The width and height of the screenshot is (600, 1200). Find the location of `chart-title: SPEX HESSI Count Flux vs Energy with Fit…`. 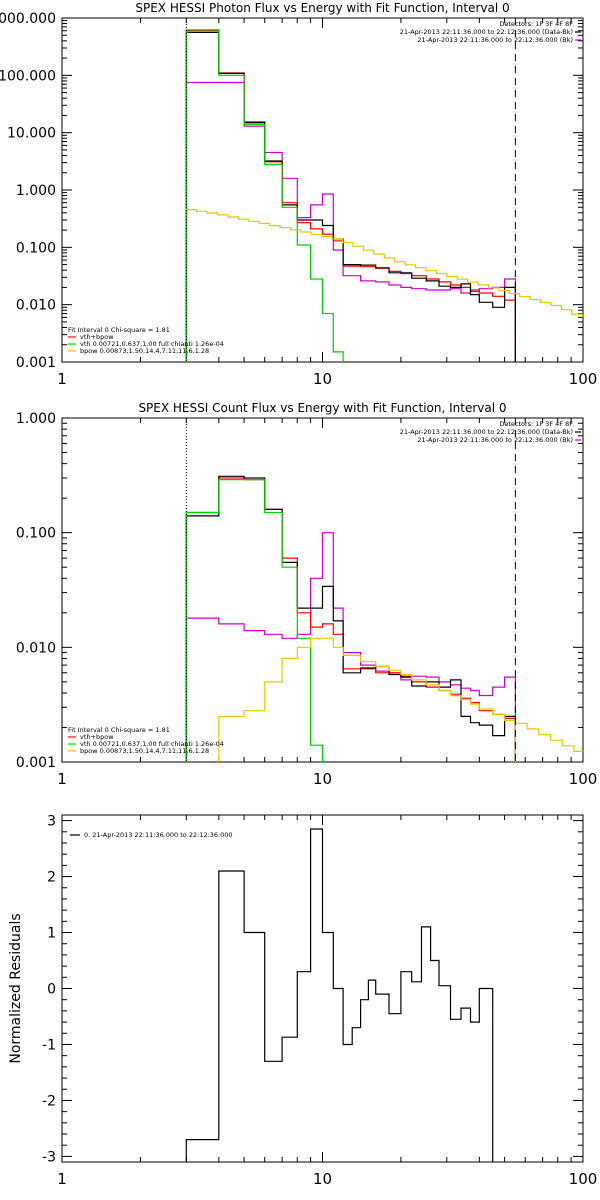

chart-title: SPEX HESSI Count Flux vs Energy with Fit… is located at coordinates (322, 408).